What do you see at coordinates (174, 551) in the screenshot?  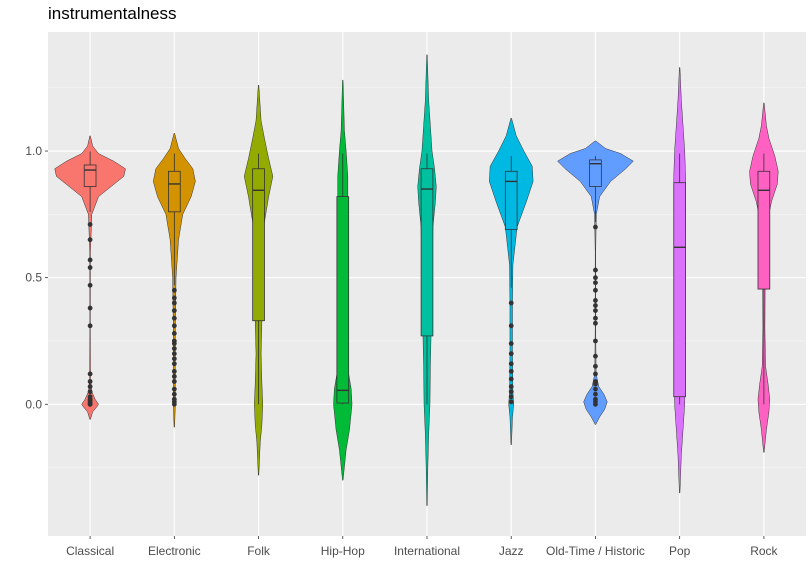 I see `x-tick-label: Electronic` at bounding box center [174, 551].